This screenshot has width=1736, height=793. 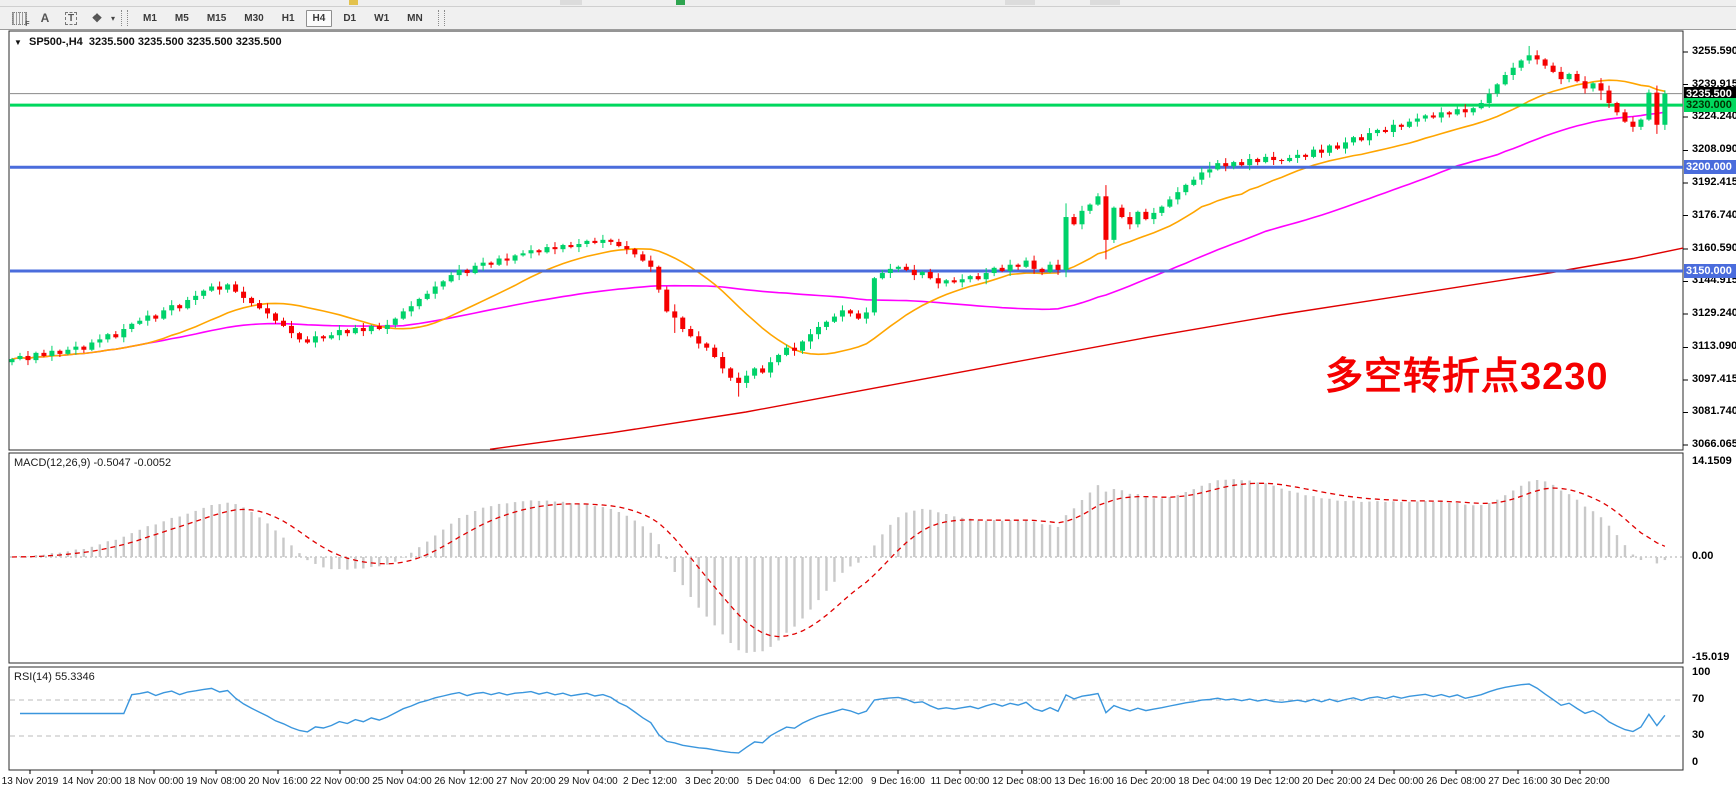 I want to click on ohlc-values: 3235.500 3235.500 3235.500 3235.500, so click(x=185, y=42).